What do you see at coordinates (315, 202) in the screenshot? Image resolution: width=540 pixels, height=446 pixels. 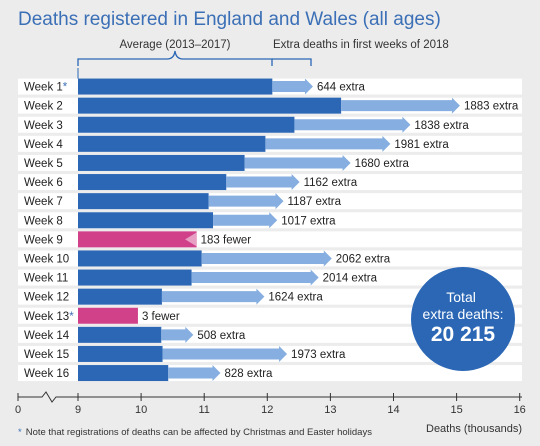 I see `value-label: 1187 extra` at bounding box center [315, 202].